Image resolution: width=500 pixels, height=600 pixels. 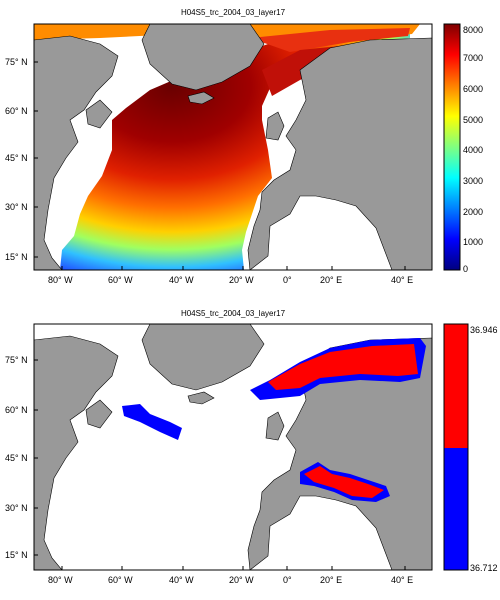 I want to click on colorbar-tick-label: 5000, so click(x=473, y=120).